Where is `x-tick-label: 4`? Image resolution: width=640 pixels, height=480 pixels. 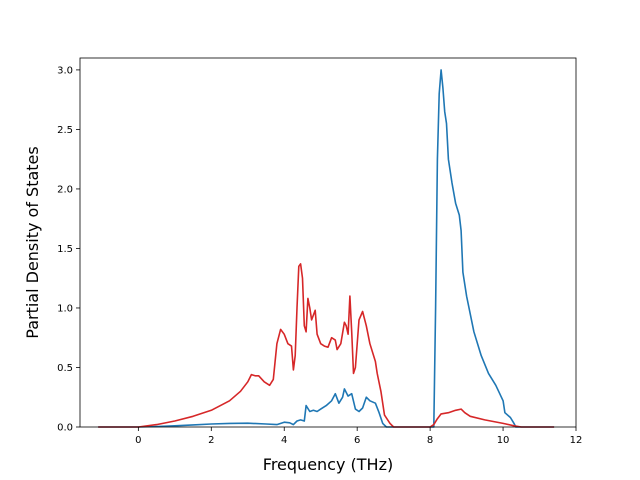 x-tick-label: 4 is located at coordinates (284, 440).